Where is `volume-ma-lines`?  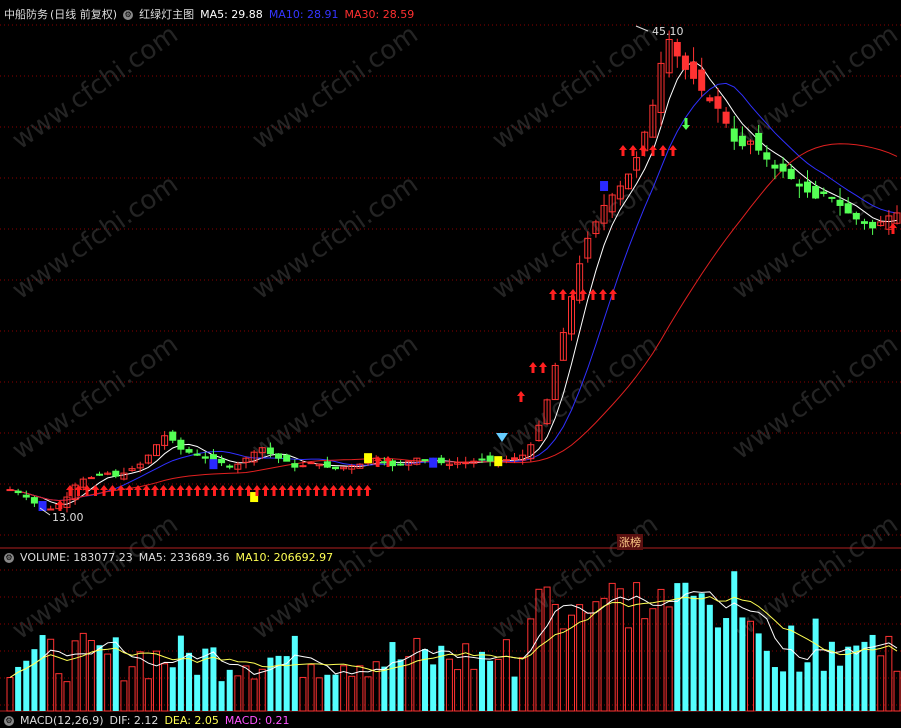 volume-ma-lines is located at coordinates (453, 634).